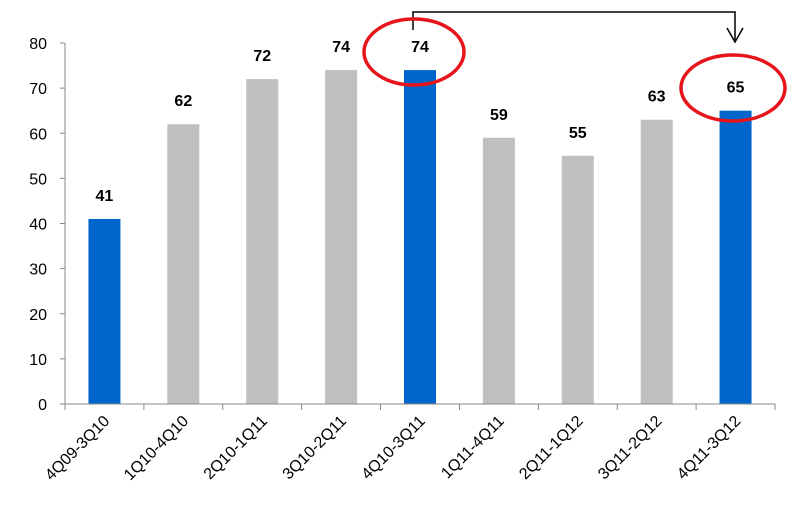 The image size is (790, 508). What do you see at coordinates (38, 270) in the screenshot?
I see `y-tick-label: 30` at bounding box center [38, 270].